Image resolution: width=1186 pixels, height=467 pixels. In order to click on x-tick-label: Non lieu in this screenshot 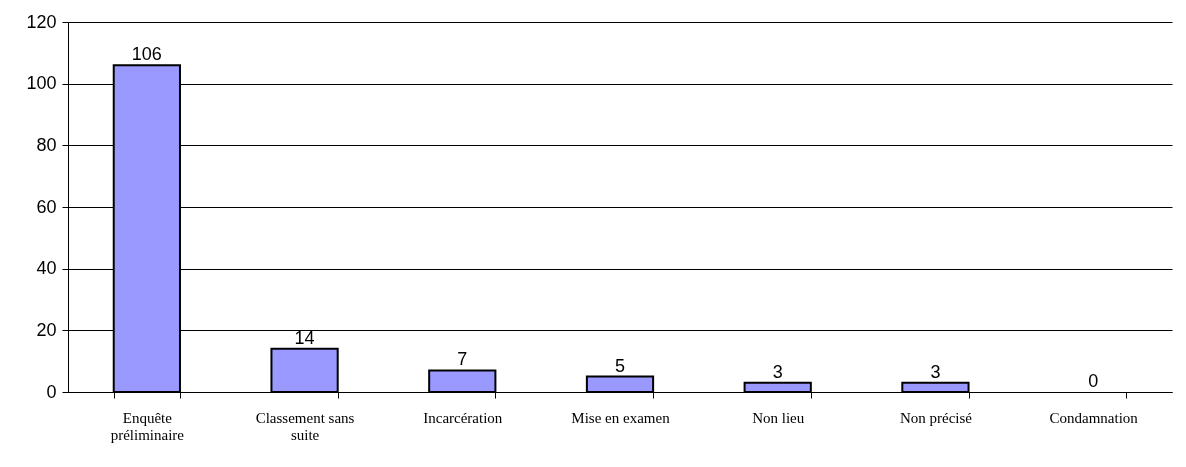, I will do `click(778, 417)`.